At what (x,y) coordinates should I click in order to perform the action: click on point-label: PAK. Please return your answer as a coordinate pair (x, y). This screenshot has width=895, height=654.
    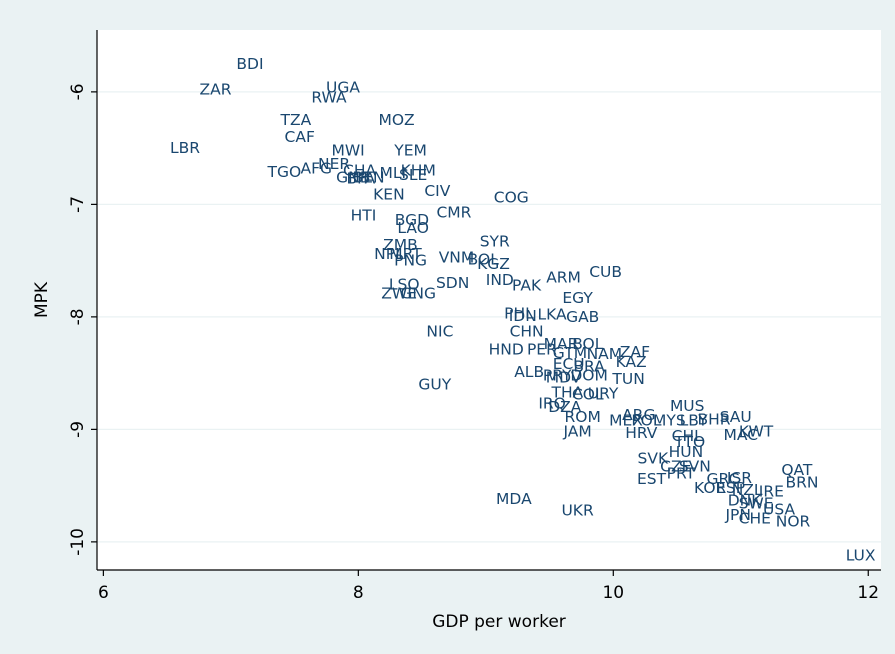
    Looking at the image, I should click on (527, 285).